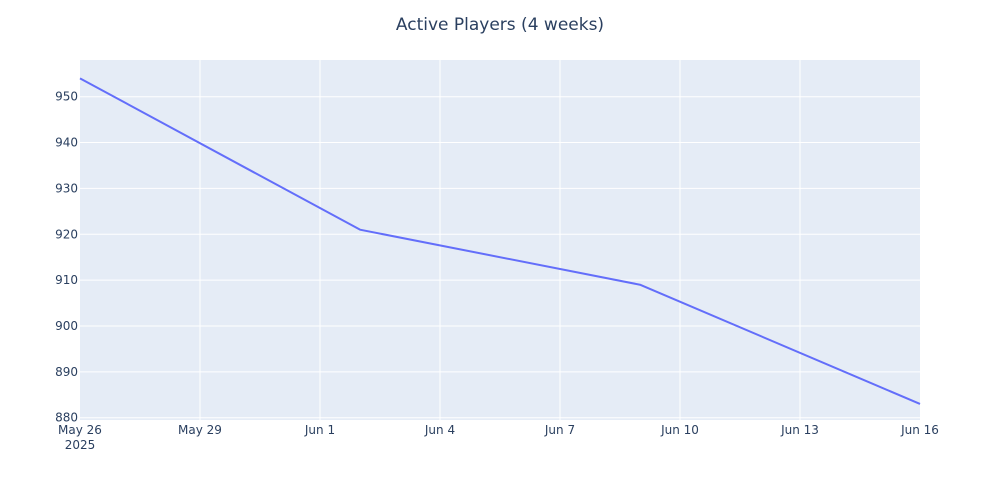 The image size is (1000, 500). What do you see at coordinates (66, 97) in the screenshot?
I see `y-tick-label: 950` at bounding box center [66, 97].